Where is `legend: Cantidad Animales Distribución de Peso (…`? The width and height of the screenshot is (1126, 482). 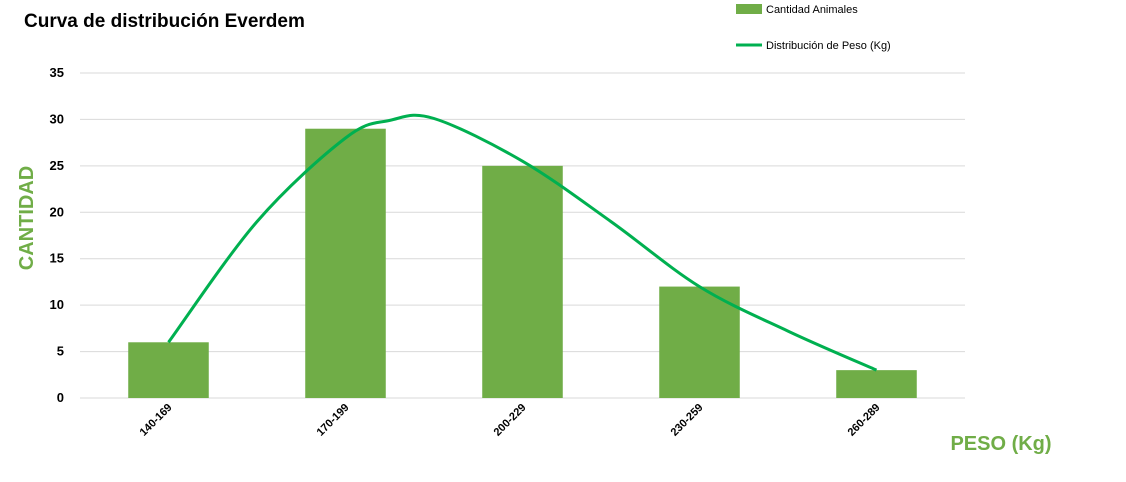 legend: Cantidad Animales Distribución de Peso (… is located at coordinates (813, 28).